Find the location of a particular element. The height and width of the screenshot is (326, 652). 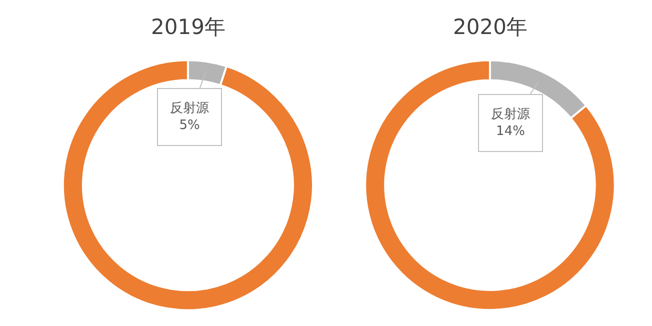

data-label: 14% is located at coordinates (510, 131).